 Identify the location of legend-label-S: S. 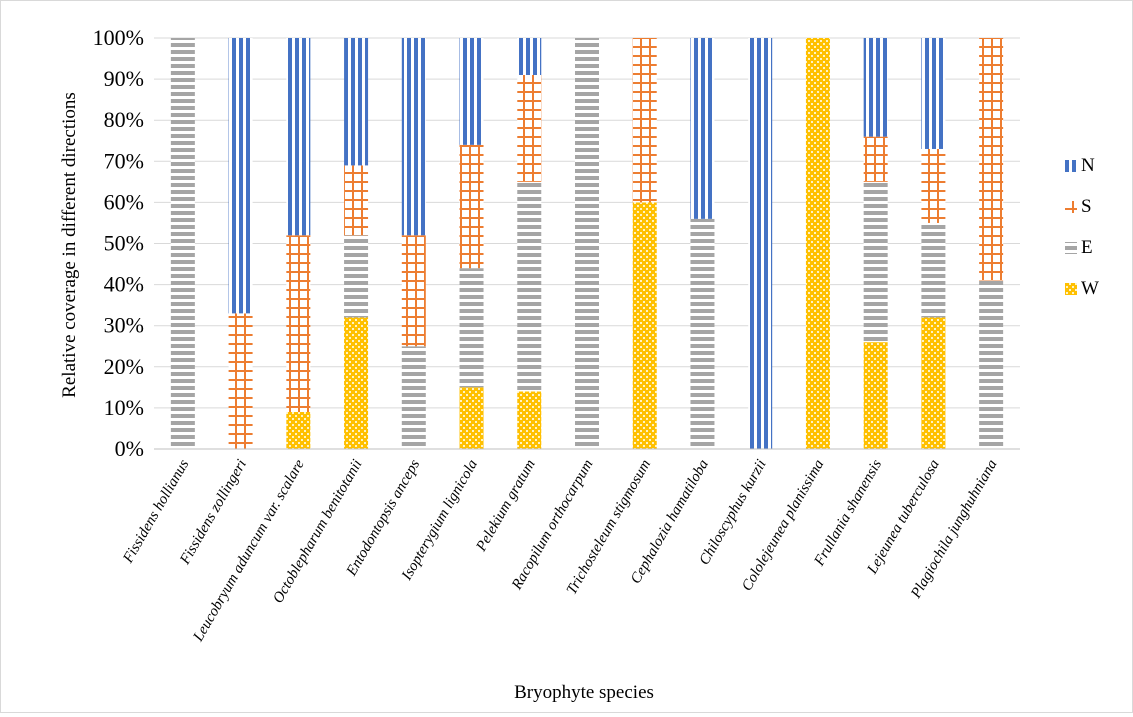
(1086, 206).